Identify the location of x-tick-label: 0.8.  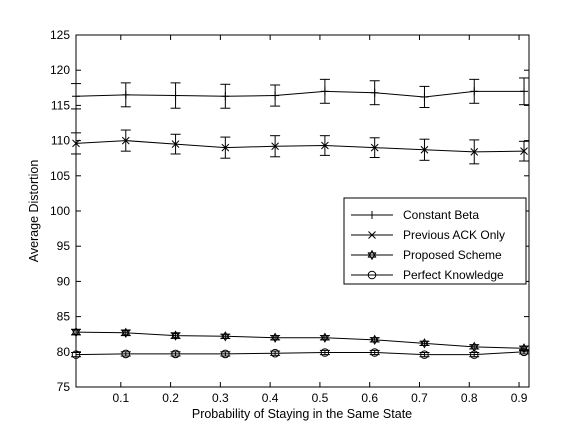
(469, 398).